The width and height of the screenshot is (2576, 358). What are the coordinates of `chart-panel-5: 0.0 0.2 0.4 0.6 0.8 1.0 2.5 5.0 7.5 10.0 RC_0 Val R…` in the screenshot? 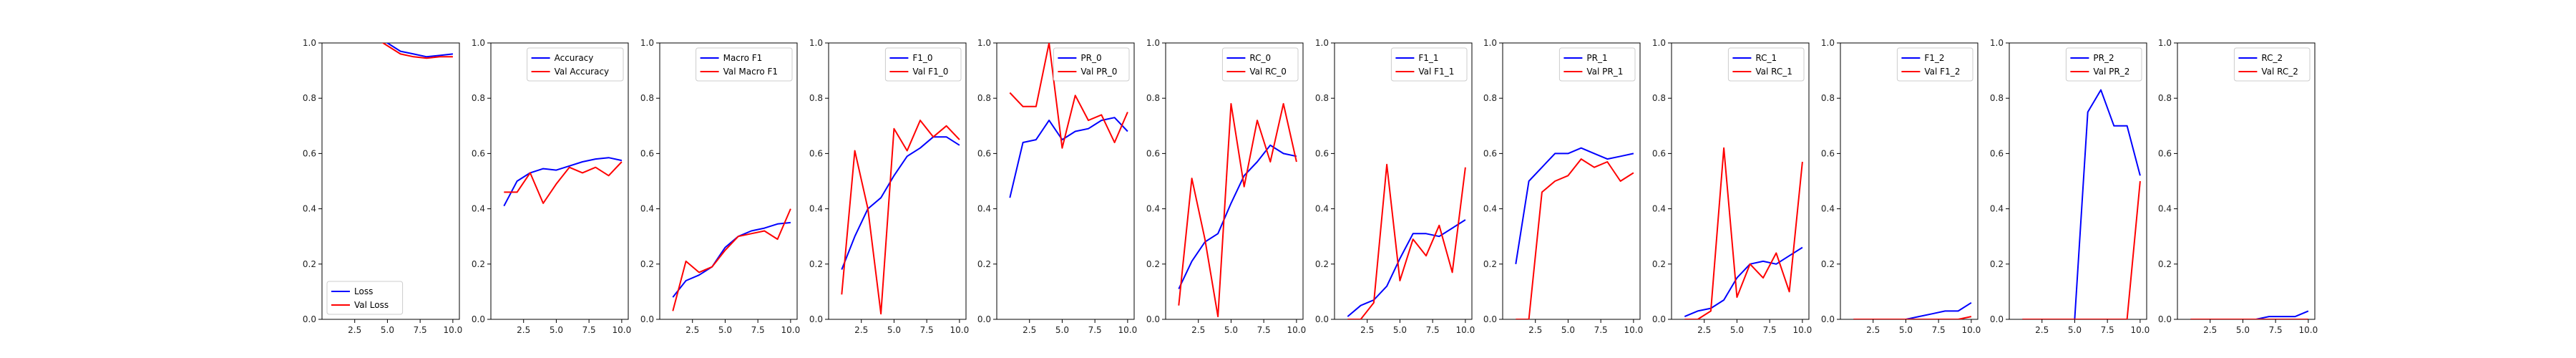 It's located at (1226, 186).